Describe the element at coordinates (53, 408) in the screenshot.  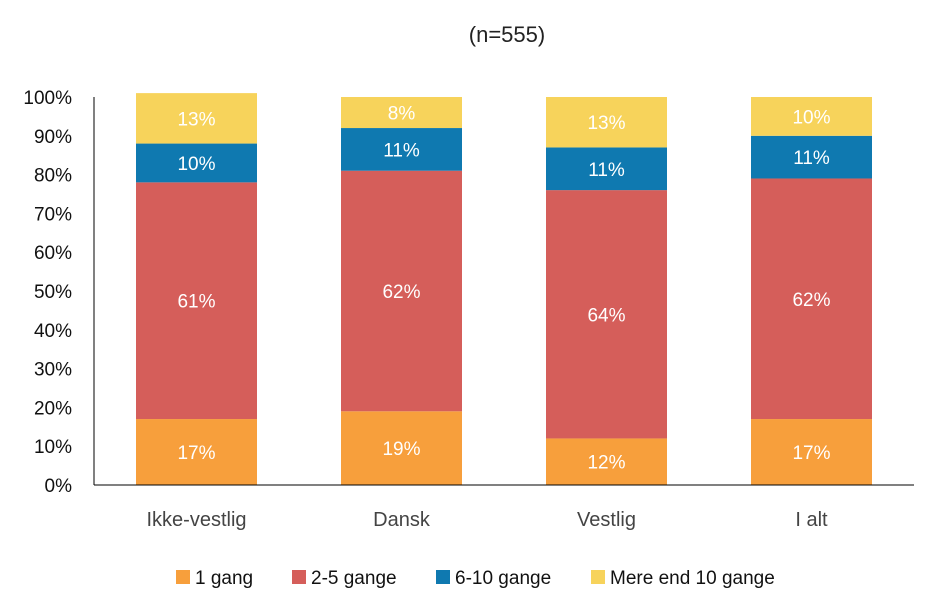
I see `y-tick-label: 20%` at that location.